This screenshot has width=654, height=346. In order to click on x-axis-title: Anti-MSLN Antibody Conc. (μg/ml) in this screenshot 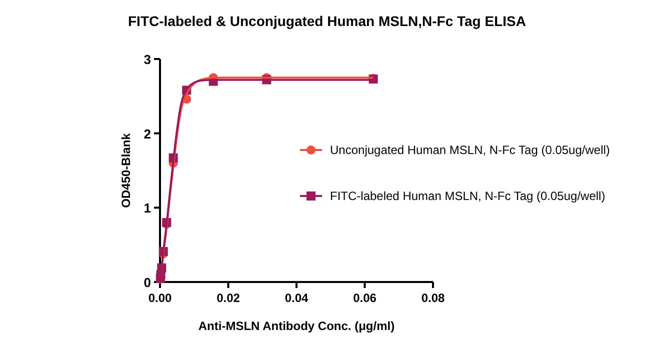, I will do `click(296, 326)`.